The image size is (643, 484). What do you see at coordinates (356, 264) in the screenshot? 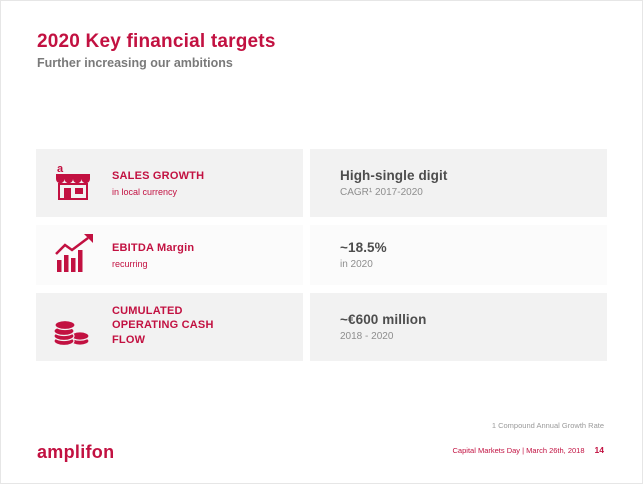
I see `row-value-sub: in 2020` at bounding box center [356, 264].